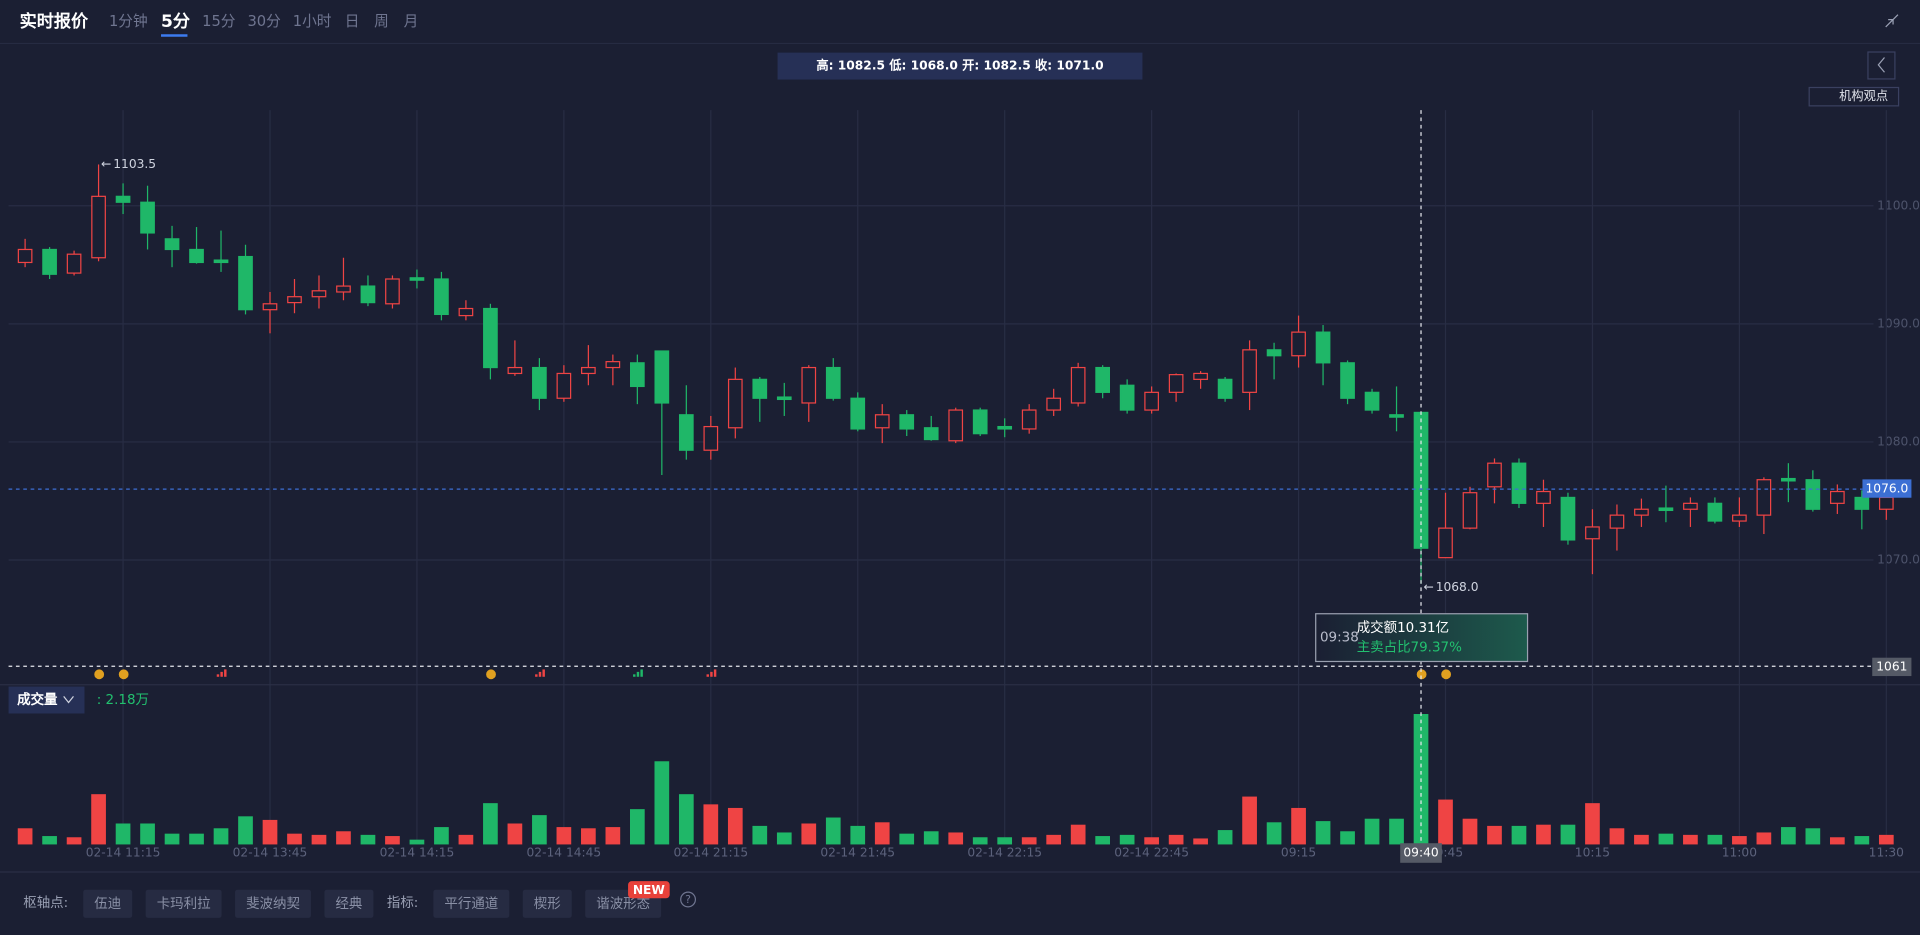  What do you see at coordinates (1151, 853) in the screenshot?
I see `x-tick-label: 02-14 22:45` at bounding box center [1151, 853].